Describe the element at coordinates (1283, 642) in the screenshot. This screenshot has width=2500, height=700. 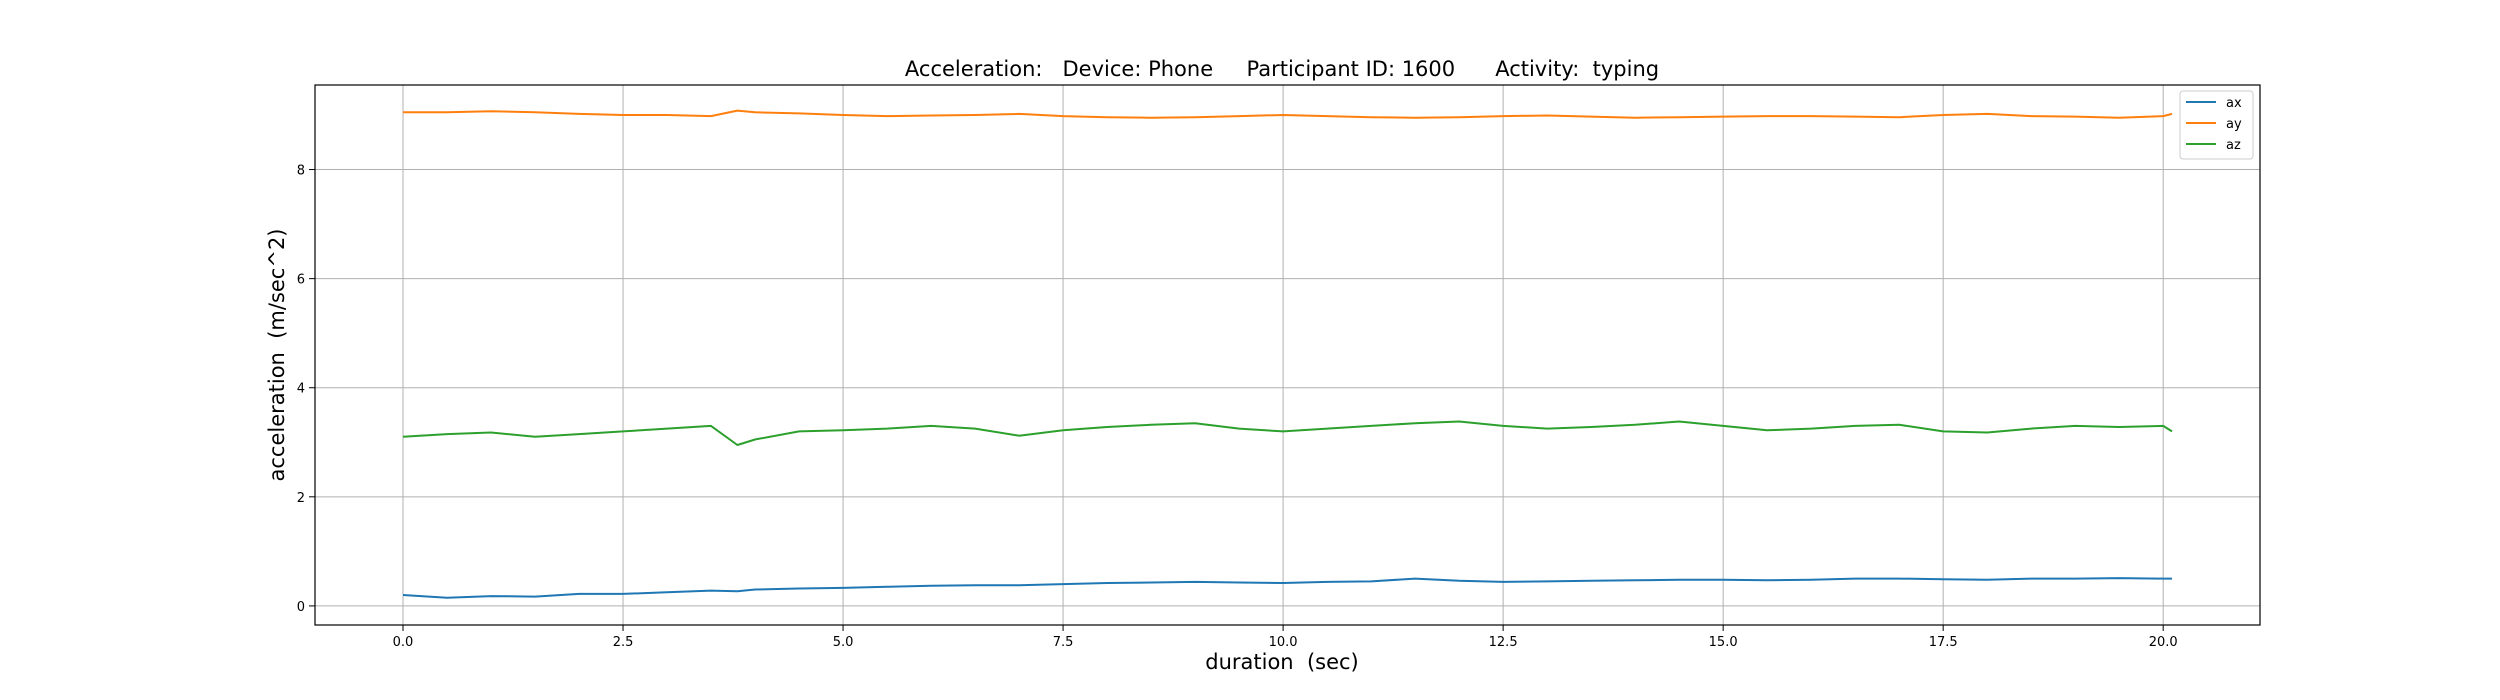
I see `x-tick-label: 10.0` at that location.